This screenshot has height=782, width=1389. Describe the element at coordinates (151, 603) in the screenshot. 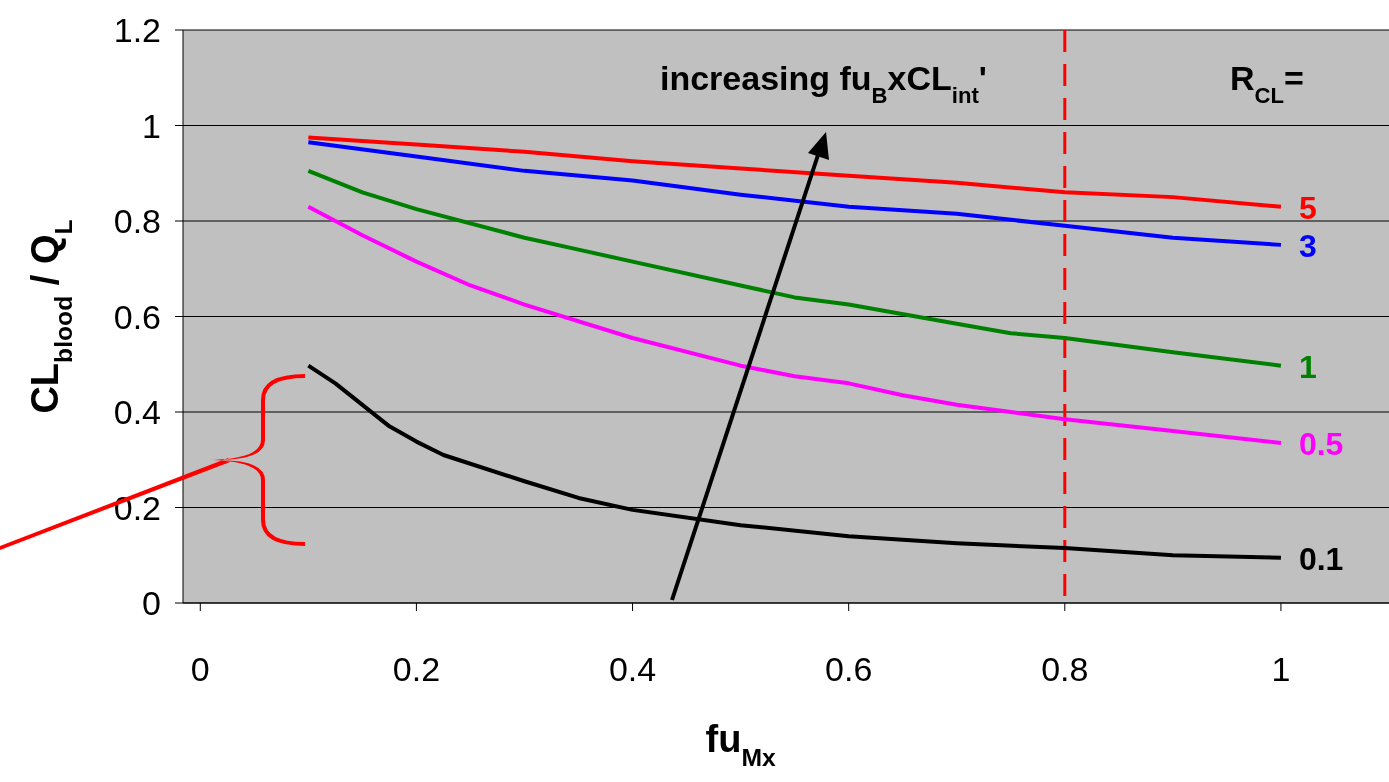

I see `y-tick-label: 0` at that location.